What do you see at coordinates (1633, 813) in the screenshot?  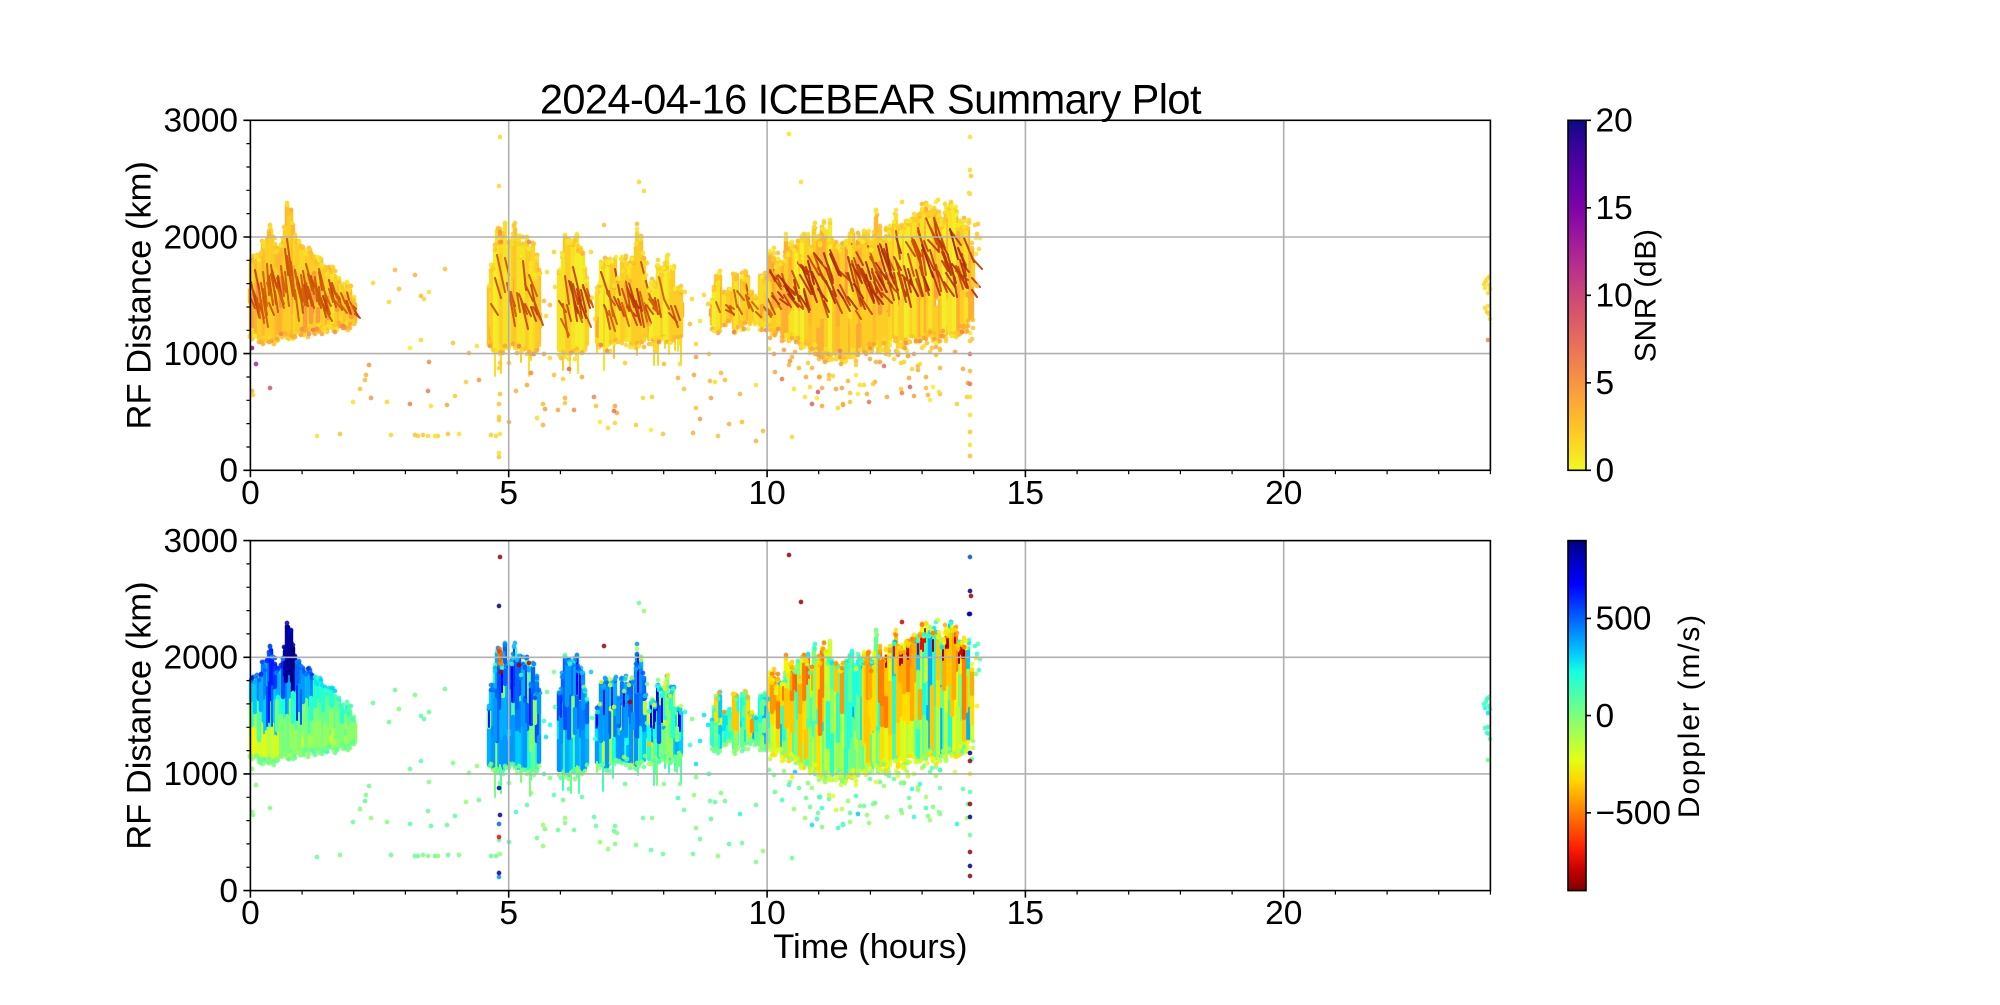 I see `svg-text: −500` at bounding box center [1633, 813].